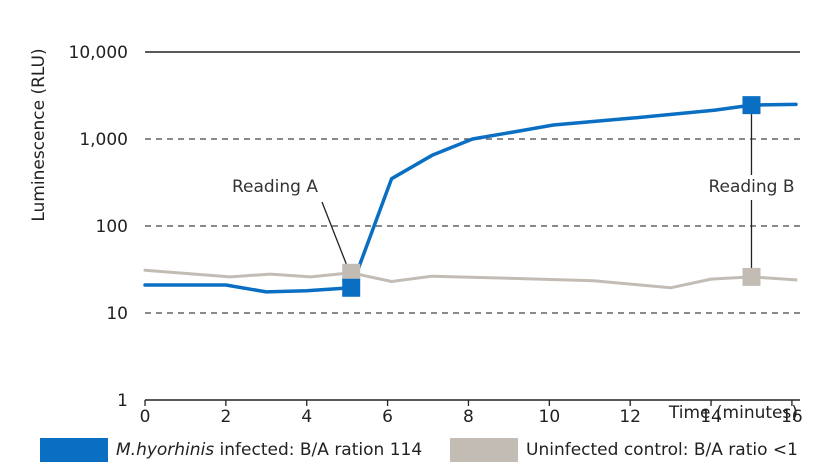 This screenshot has width=834, height=474. Describe the element at coordinates (468, 417) in the screenshot. I see `x-tick-label: 8` at that location.